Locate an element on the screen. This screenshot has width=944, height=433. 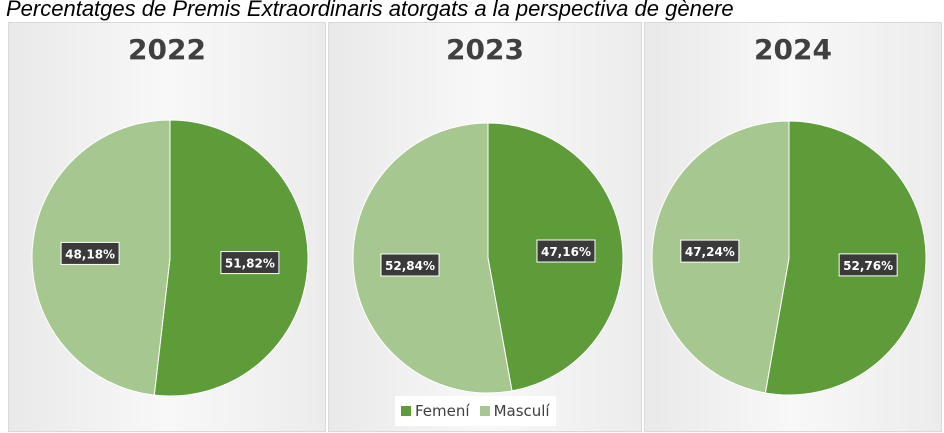
data-label: 51,82% is located at coordinates (250, 264).